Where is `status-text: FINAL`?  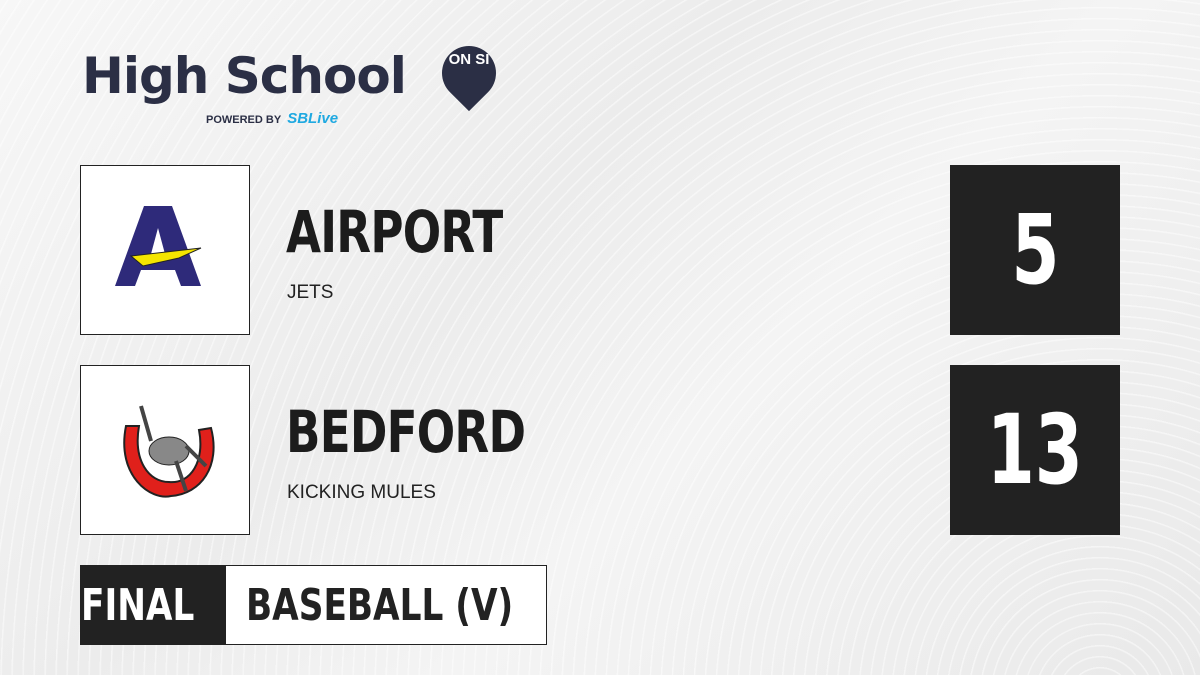
status-text: FINAL is located at coordinates (138, 605).